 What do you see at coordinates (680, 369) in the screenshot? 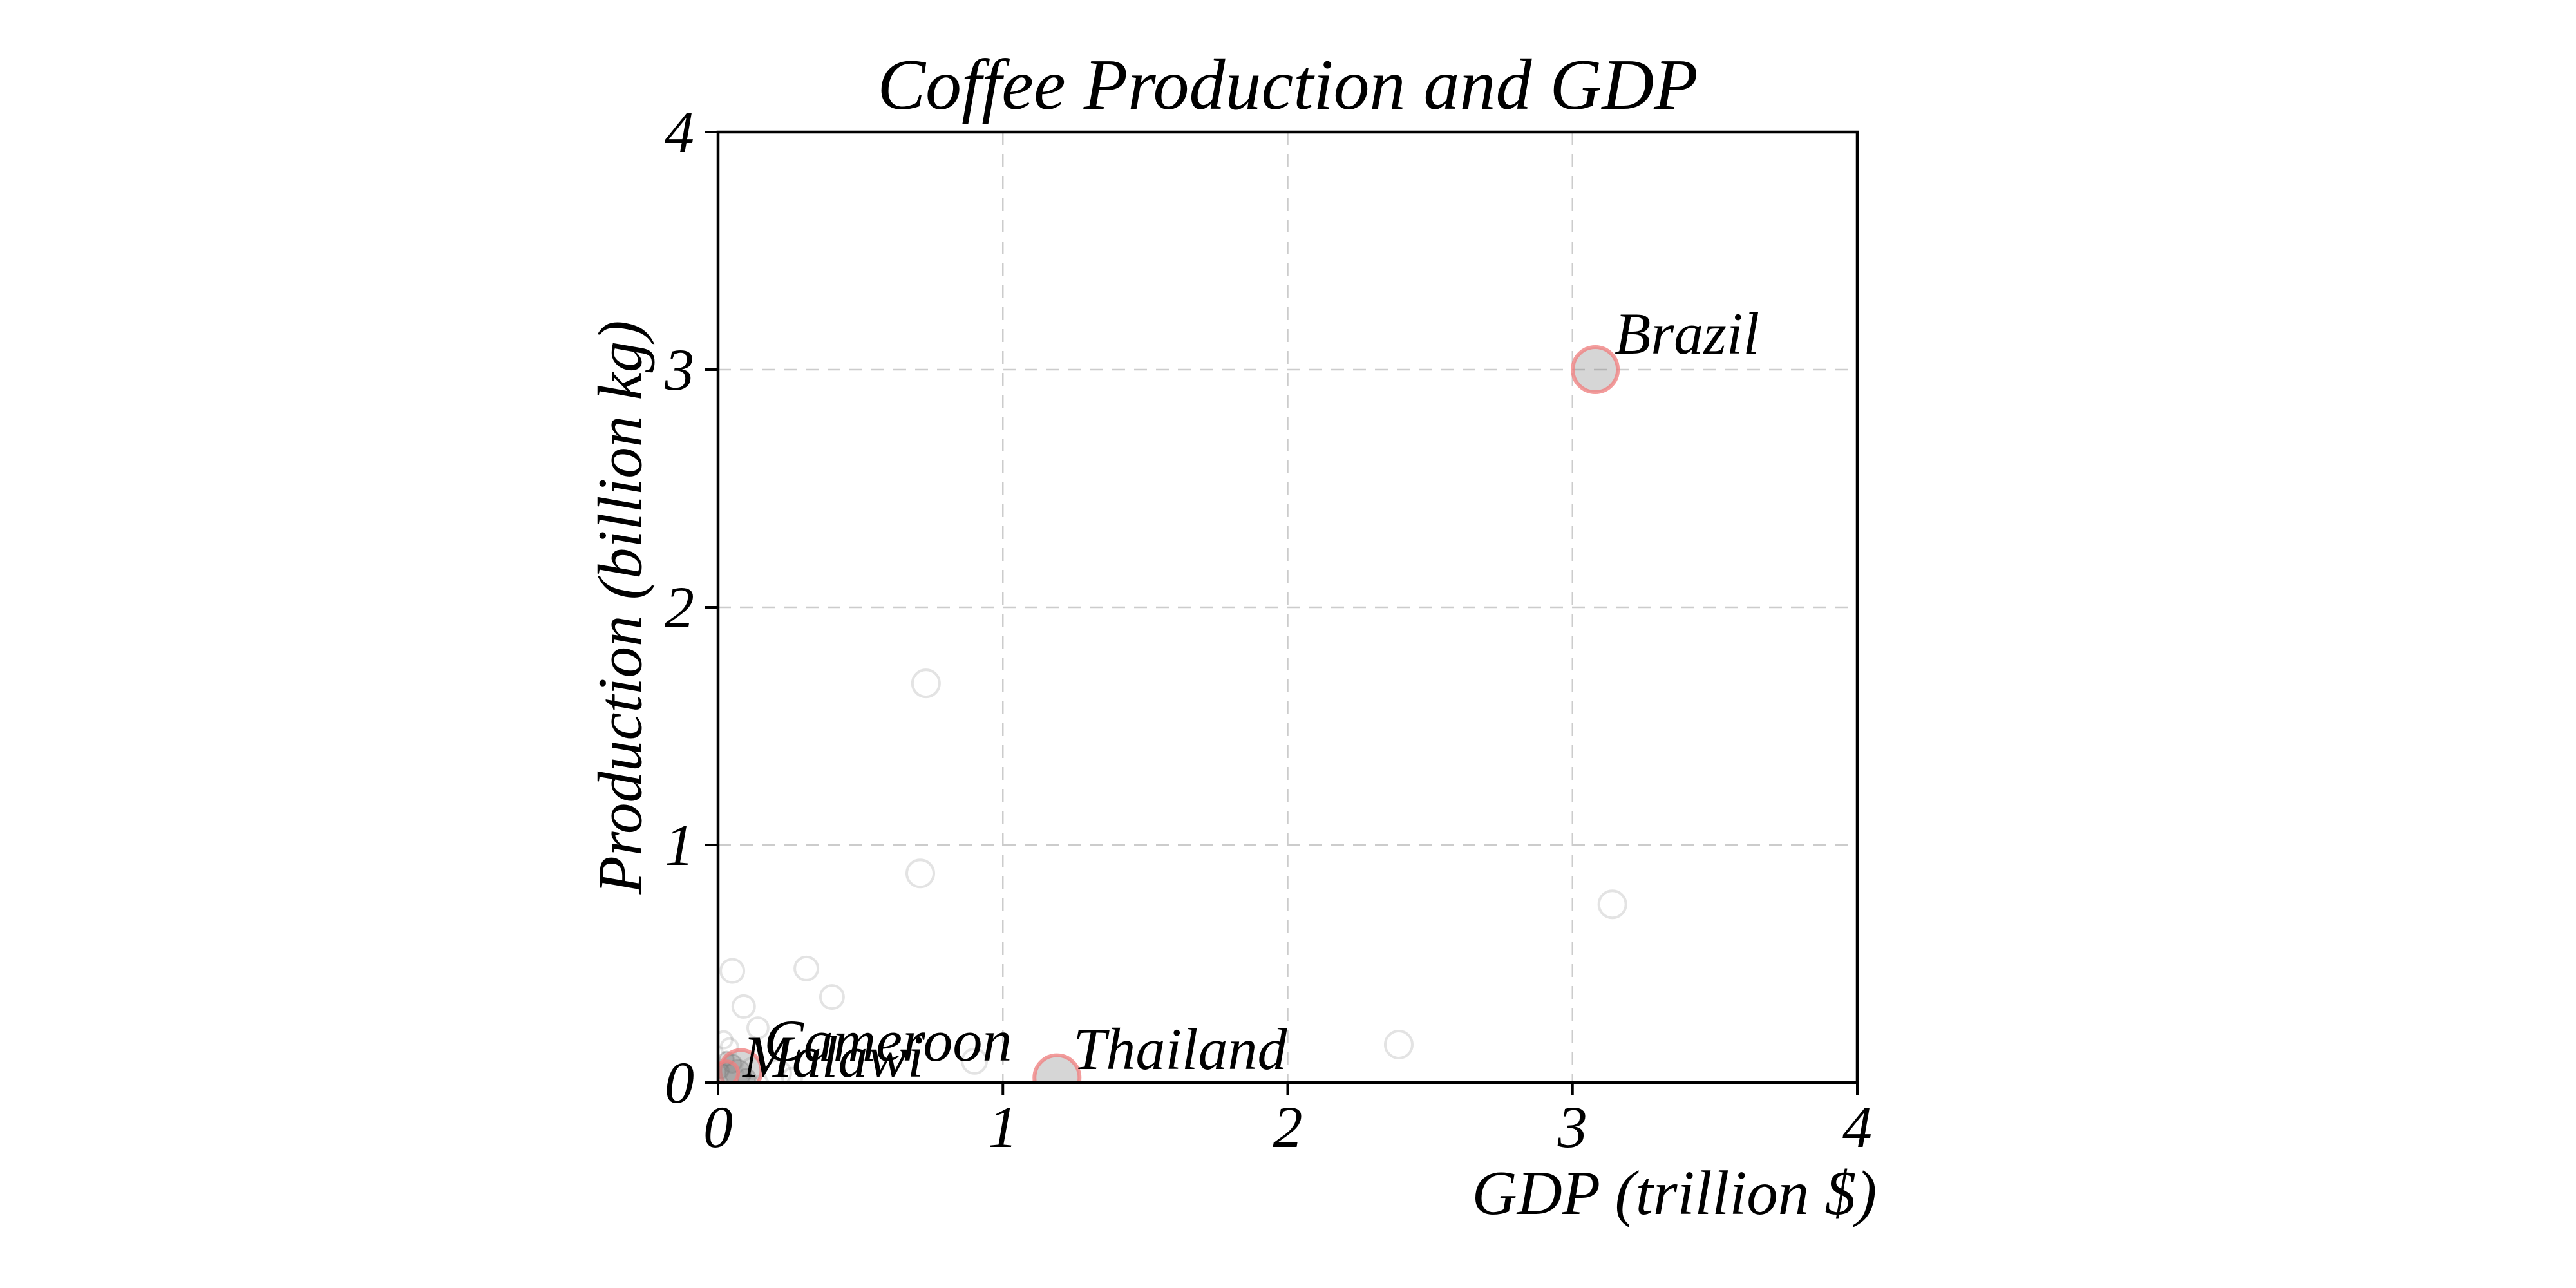
I see `y-tick-label-3: 3` at bounding box center [680, 369].